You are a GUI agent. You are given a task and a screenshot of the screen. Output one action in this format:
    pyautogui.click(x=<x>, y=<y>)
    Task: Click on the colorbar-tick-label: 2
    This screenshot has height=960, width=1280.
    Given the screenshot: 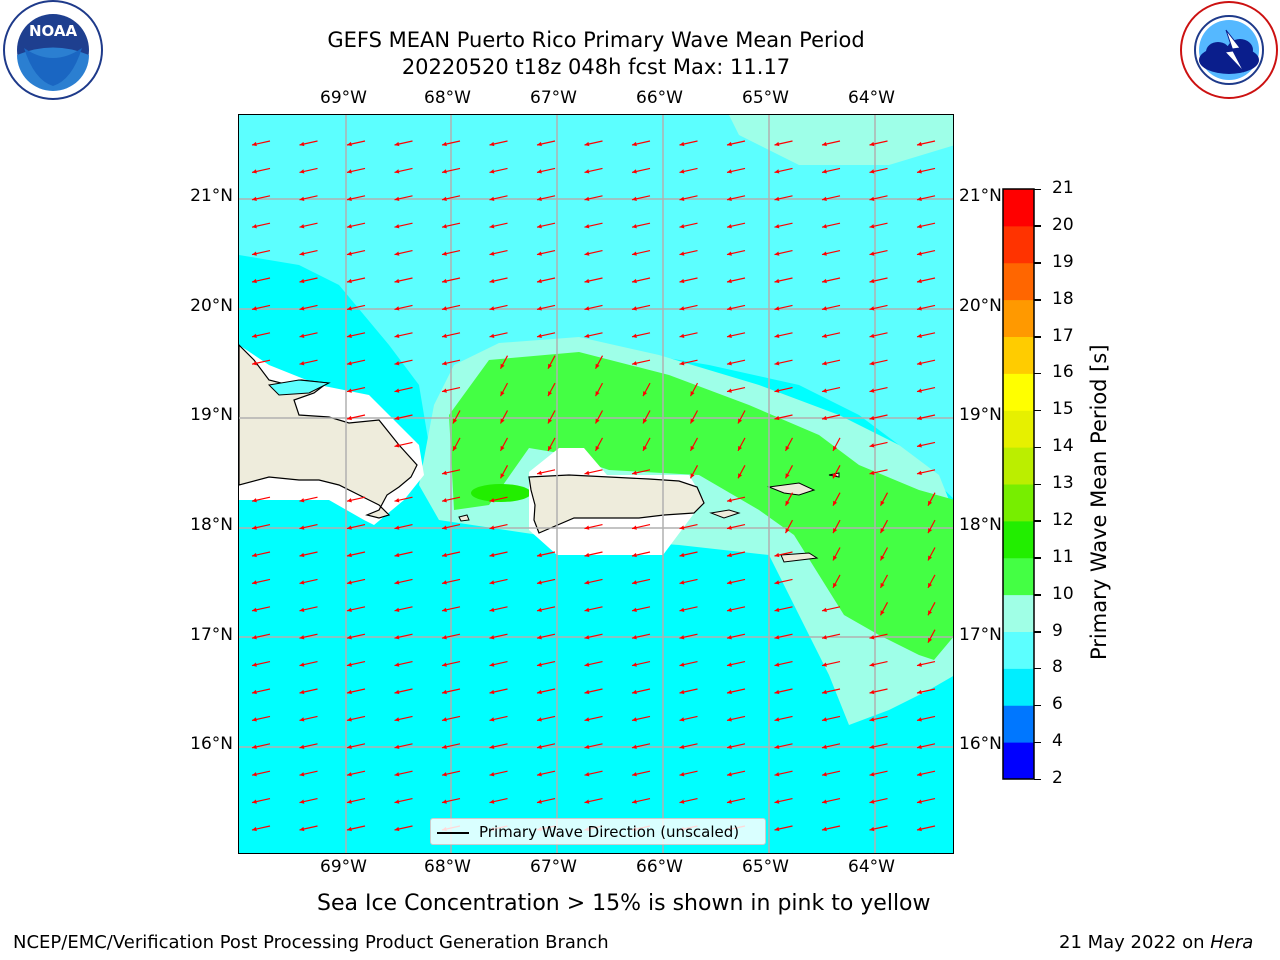 What is the action you would take?
    pyautogui.click(x=1057, y=778)
    